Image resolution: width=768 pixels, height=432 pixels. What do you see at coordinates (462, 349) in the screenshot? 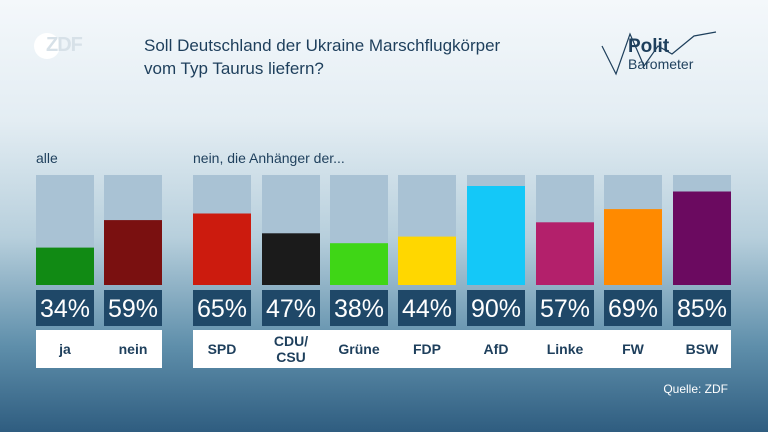
I see `label-strip-parties` at bounding box center [462, 349].